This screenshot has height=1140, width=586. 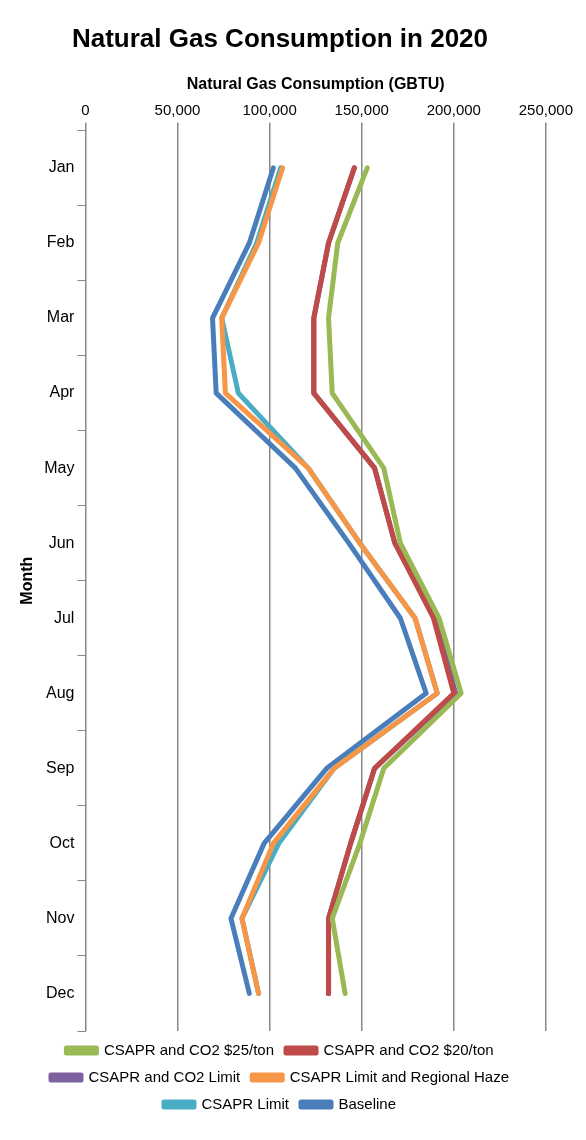 What do you see at coordinates (60, 692) in the screenshot?
I see `y-tick-label: Aug` at bounding box center [60, 692].